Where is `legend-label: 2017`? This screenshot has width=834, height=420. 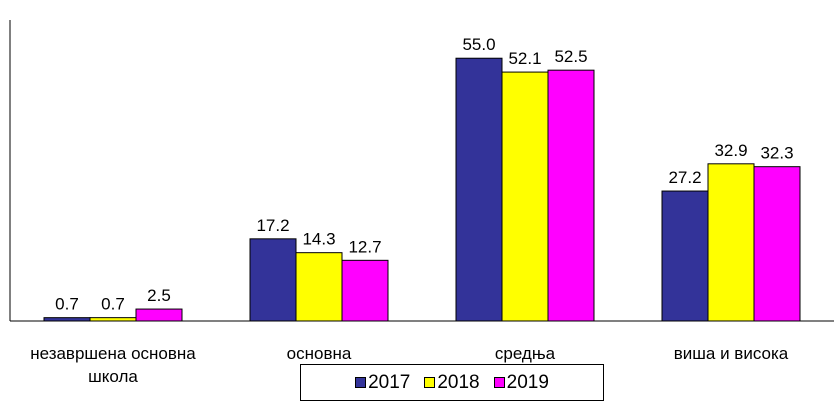
legend-label: 2017 is located at coordinates (389, 382).